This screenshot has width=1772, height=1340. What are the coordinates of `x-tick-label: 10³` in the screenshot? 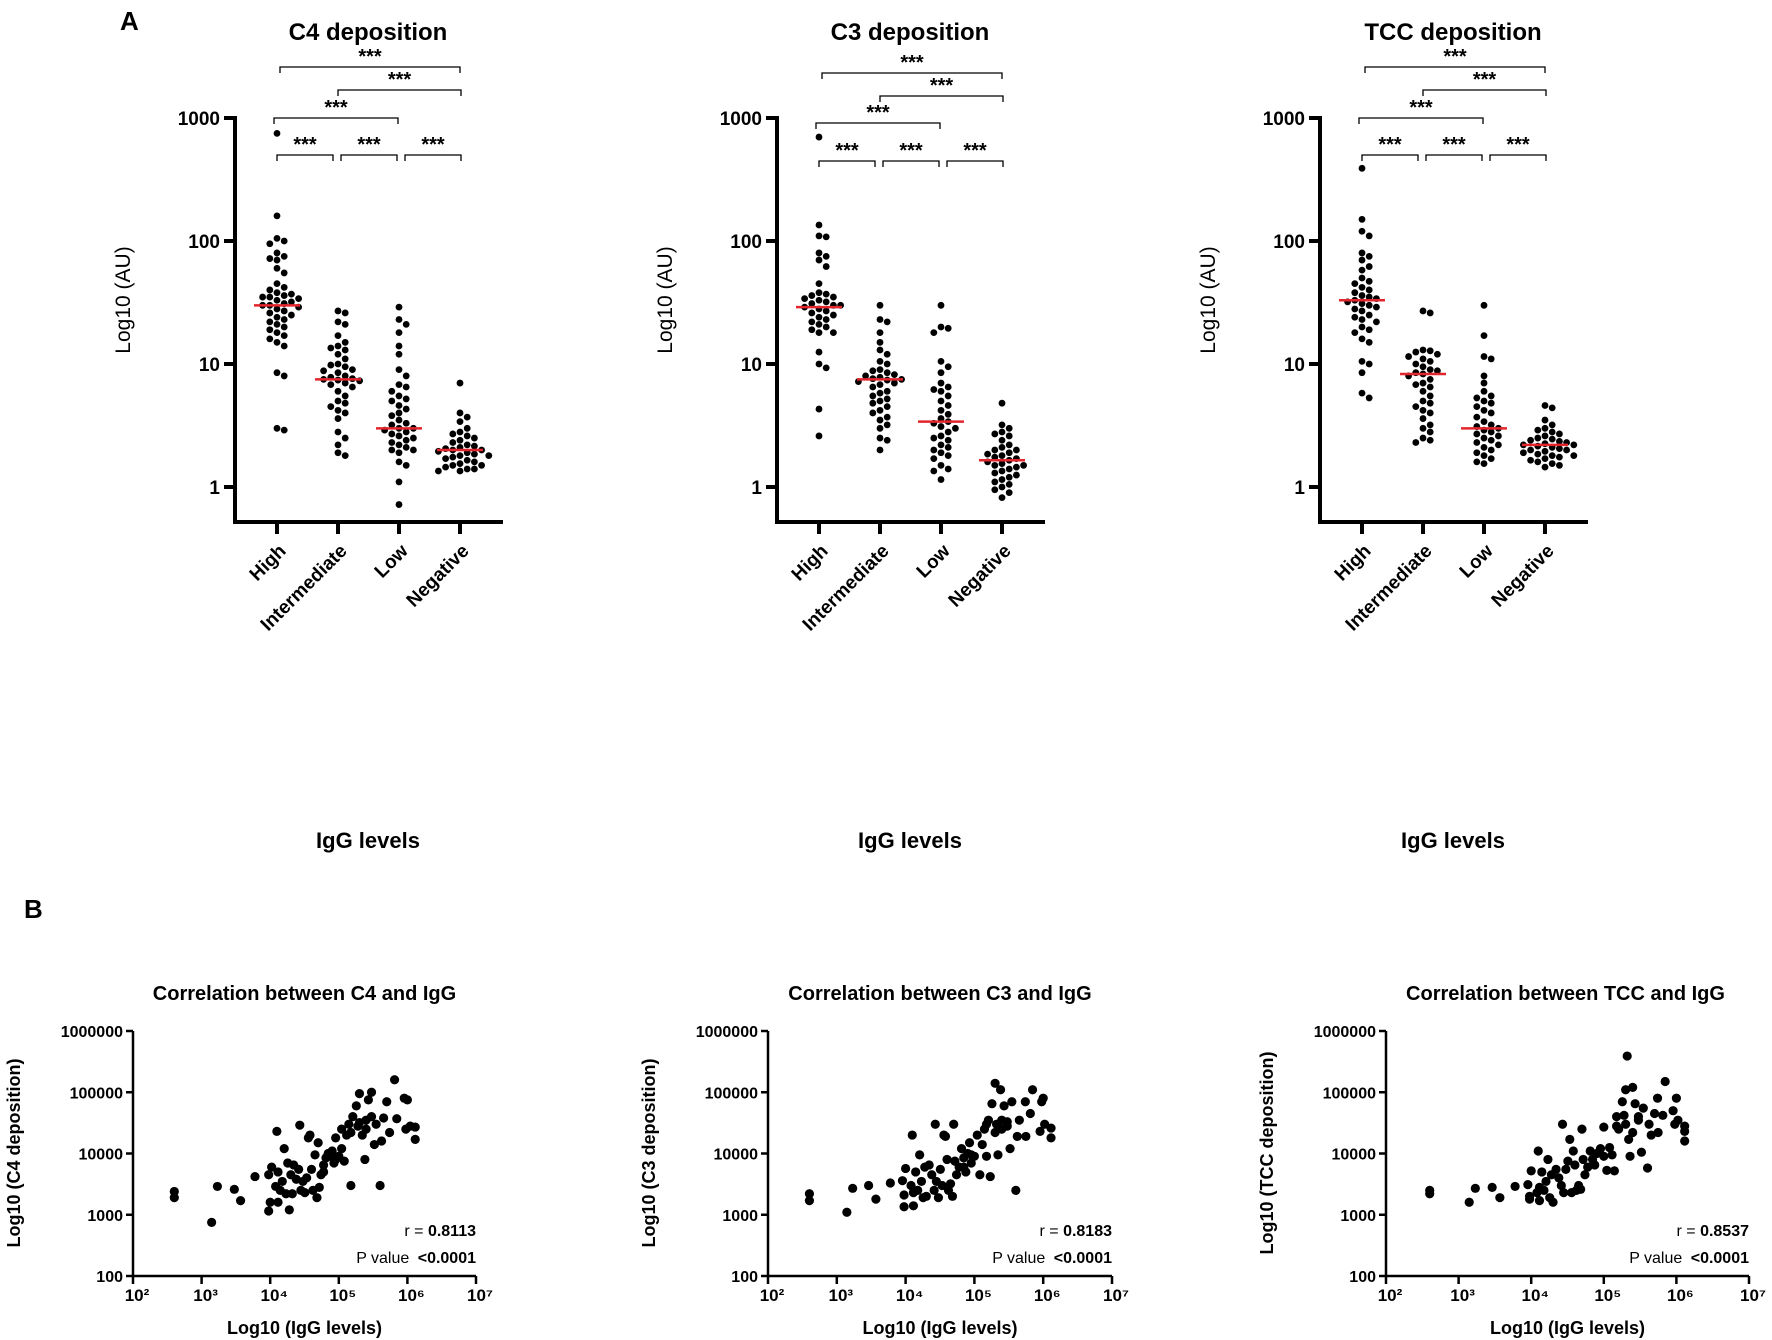 It's located at (205, 1295).